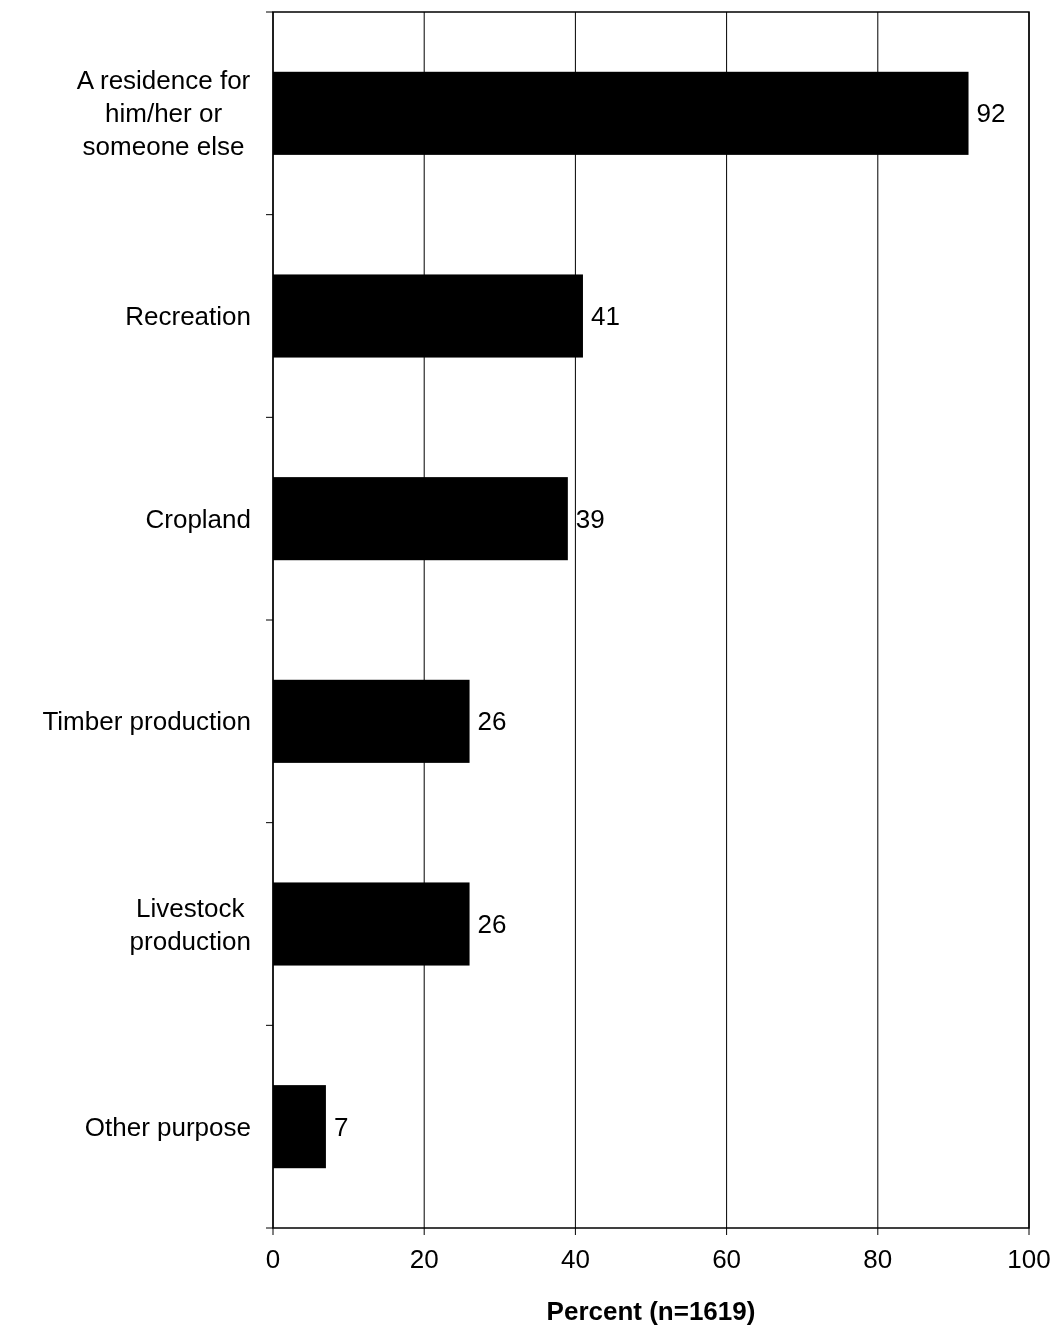 The width and height of the screenshot is (1059, 1338). What do you see at coordinates (190, 924) in the screenshot?
I see `y-tick-label: Livestock production` at bounding box center [190, 924].